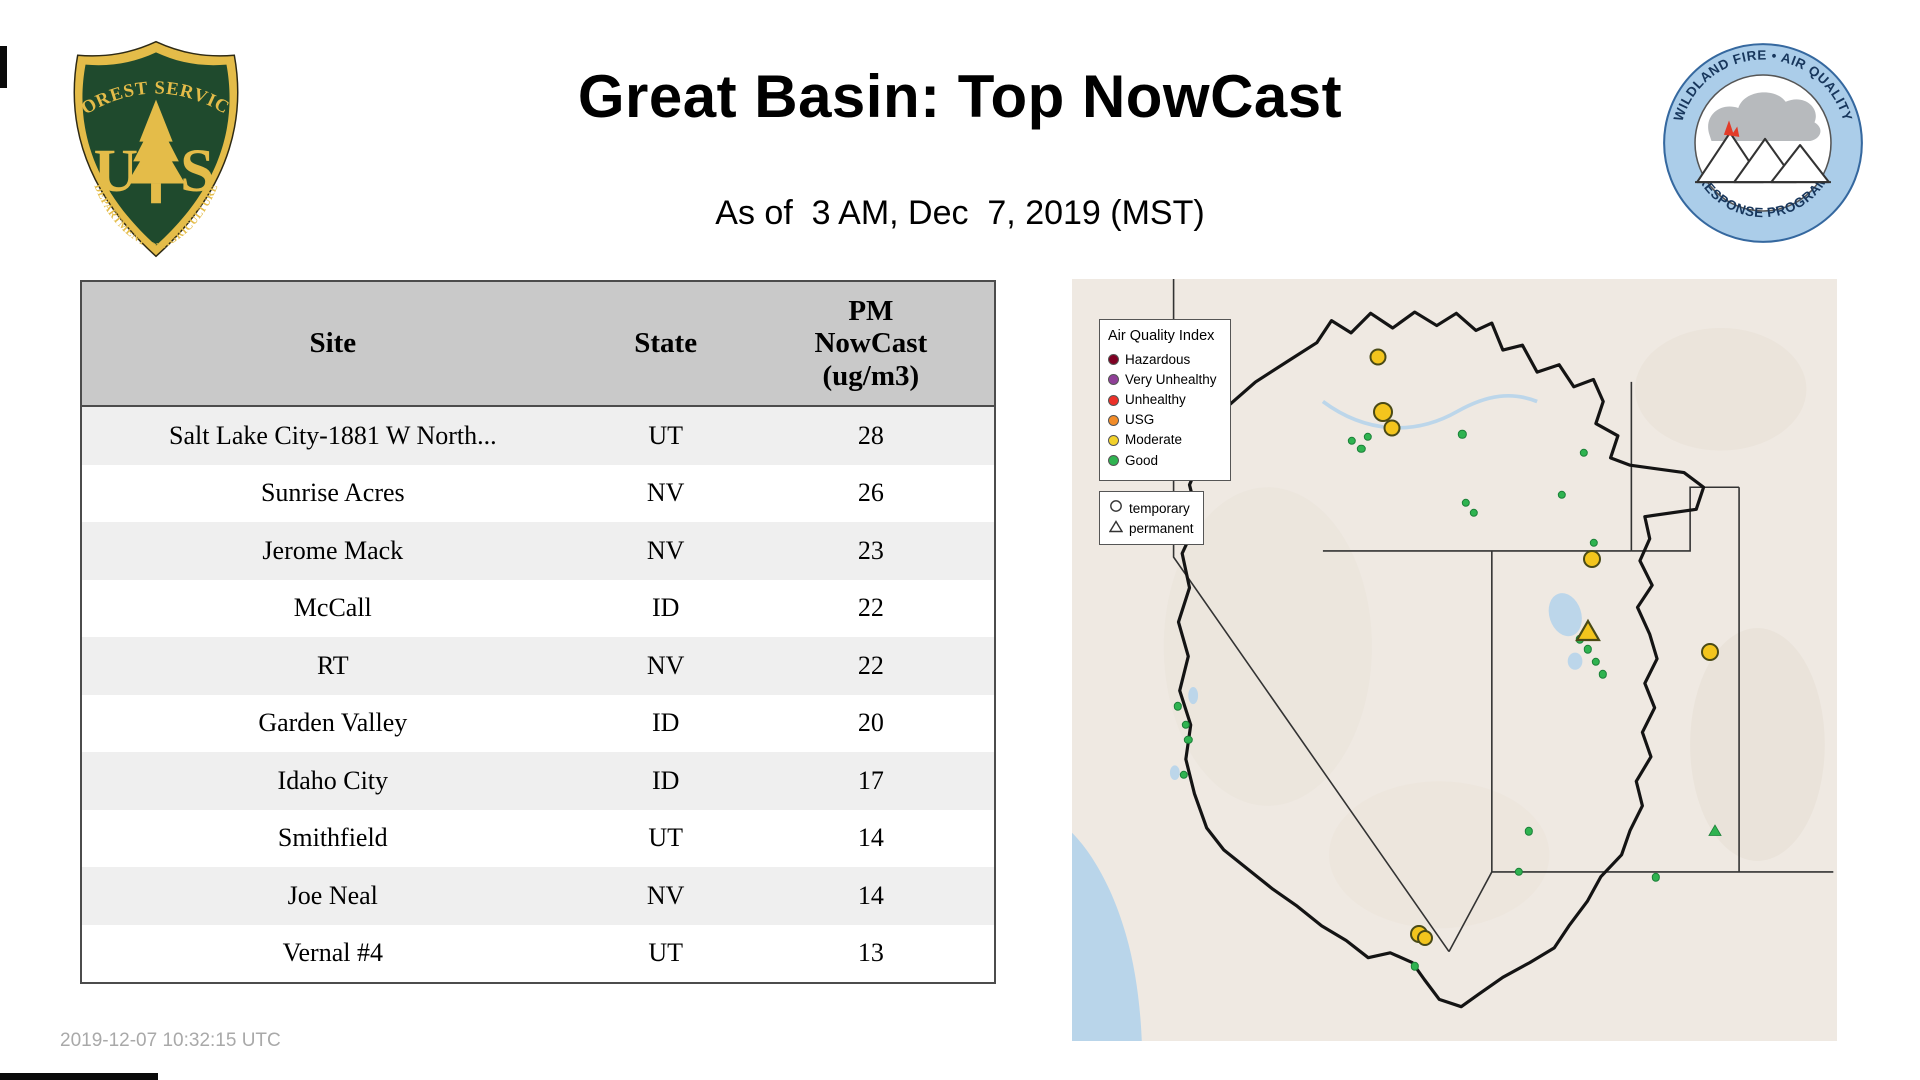 The height and width of the screenshot is (1080, 1920). I want to click on table-cell-value: 28, so click(870, 435).